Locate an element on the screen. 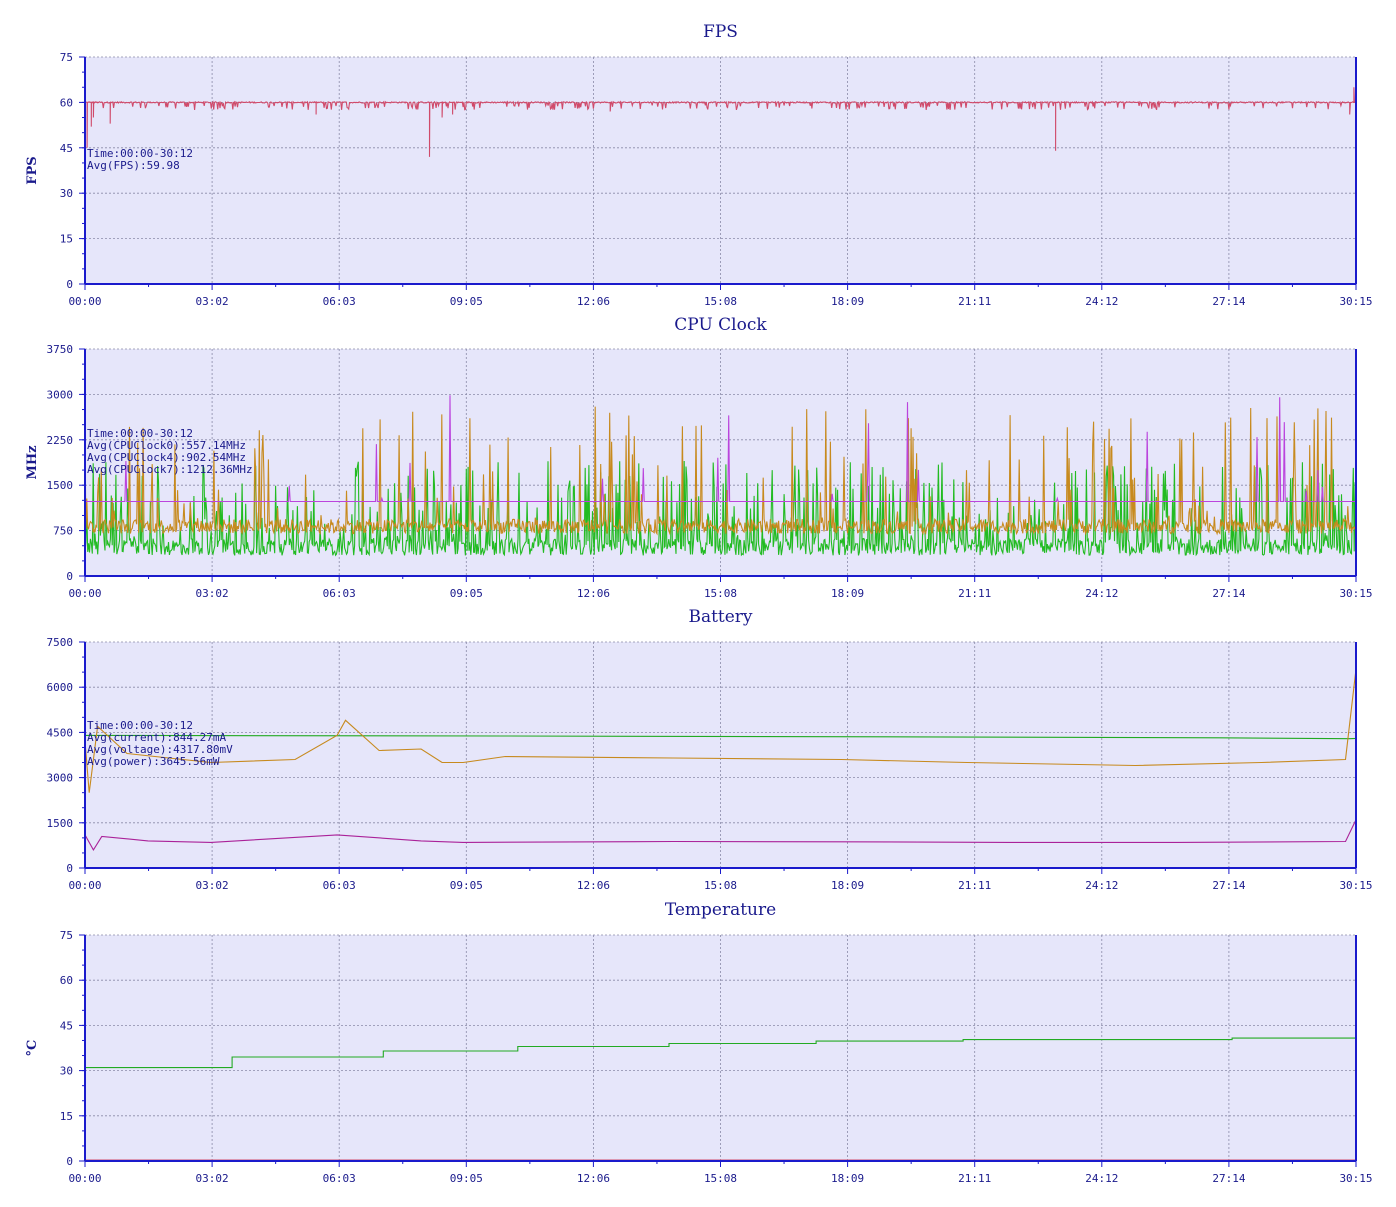 This screenshot has height=1207, width=1396. y-tick-label: 3750 is located at coordinates (60, 349).